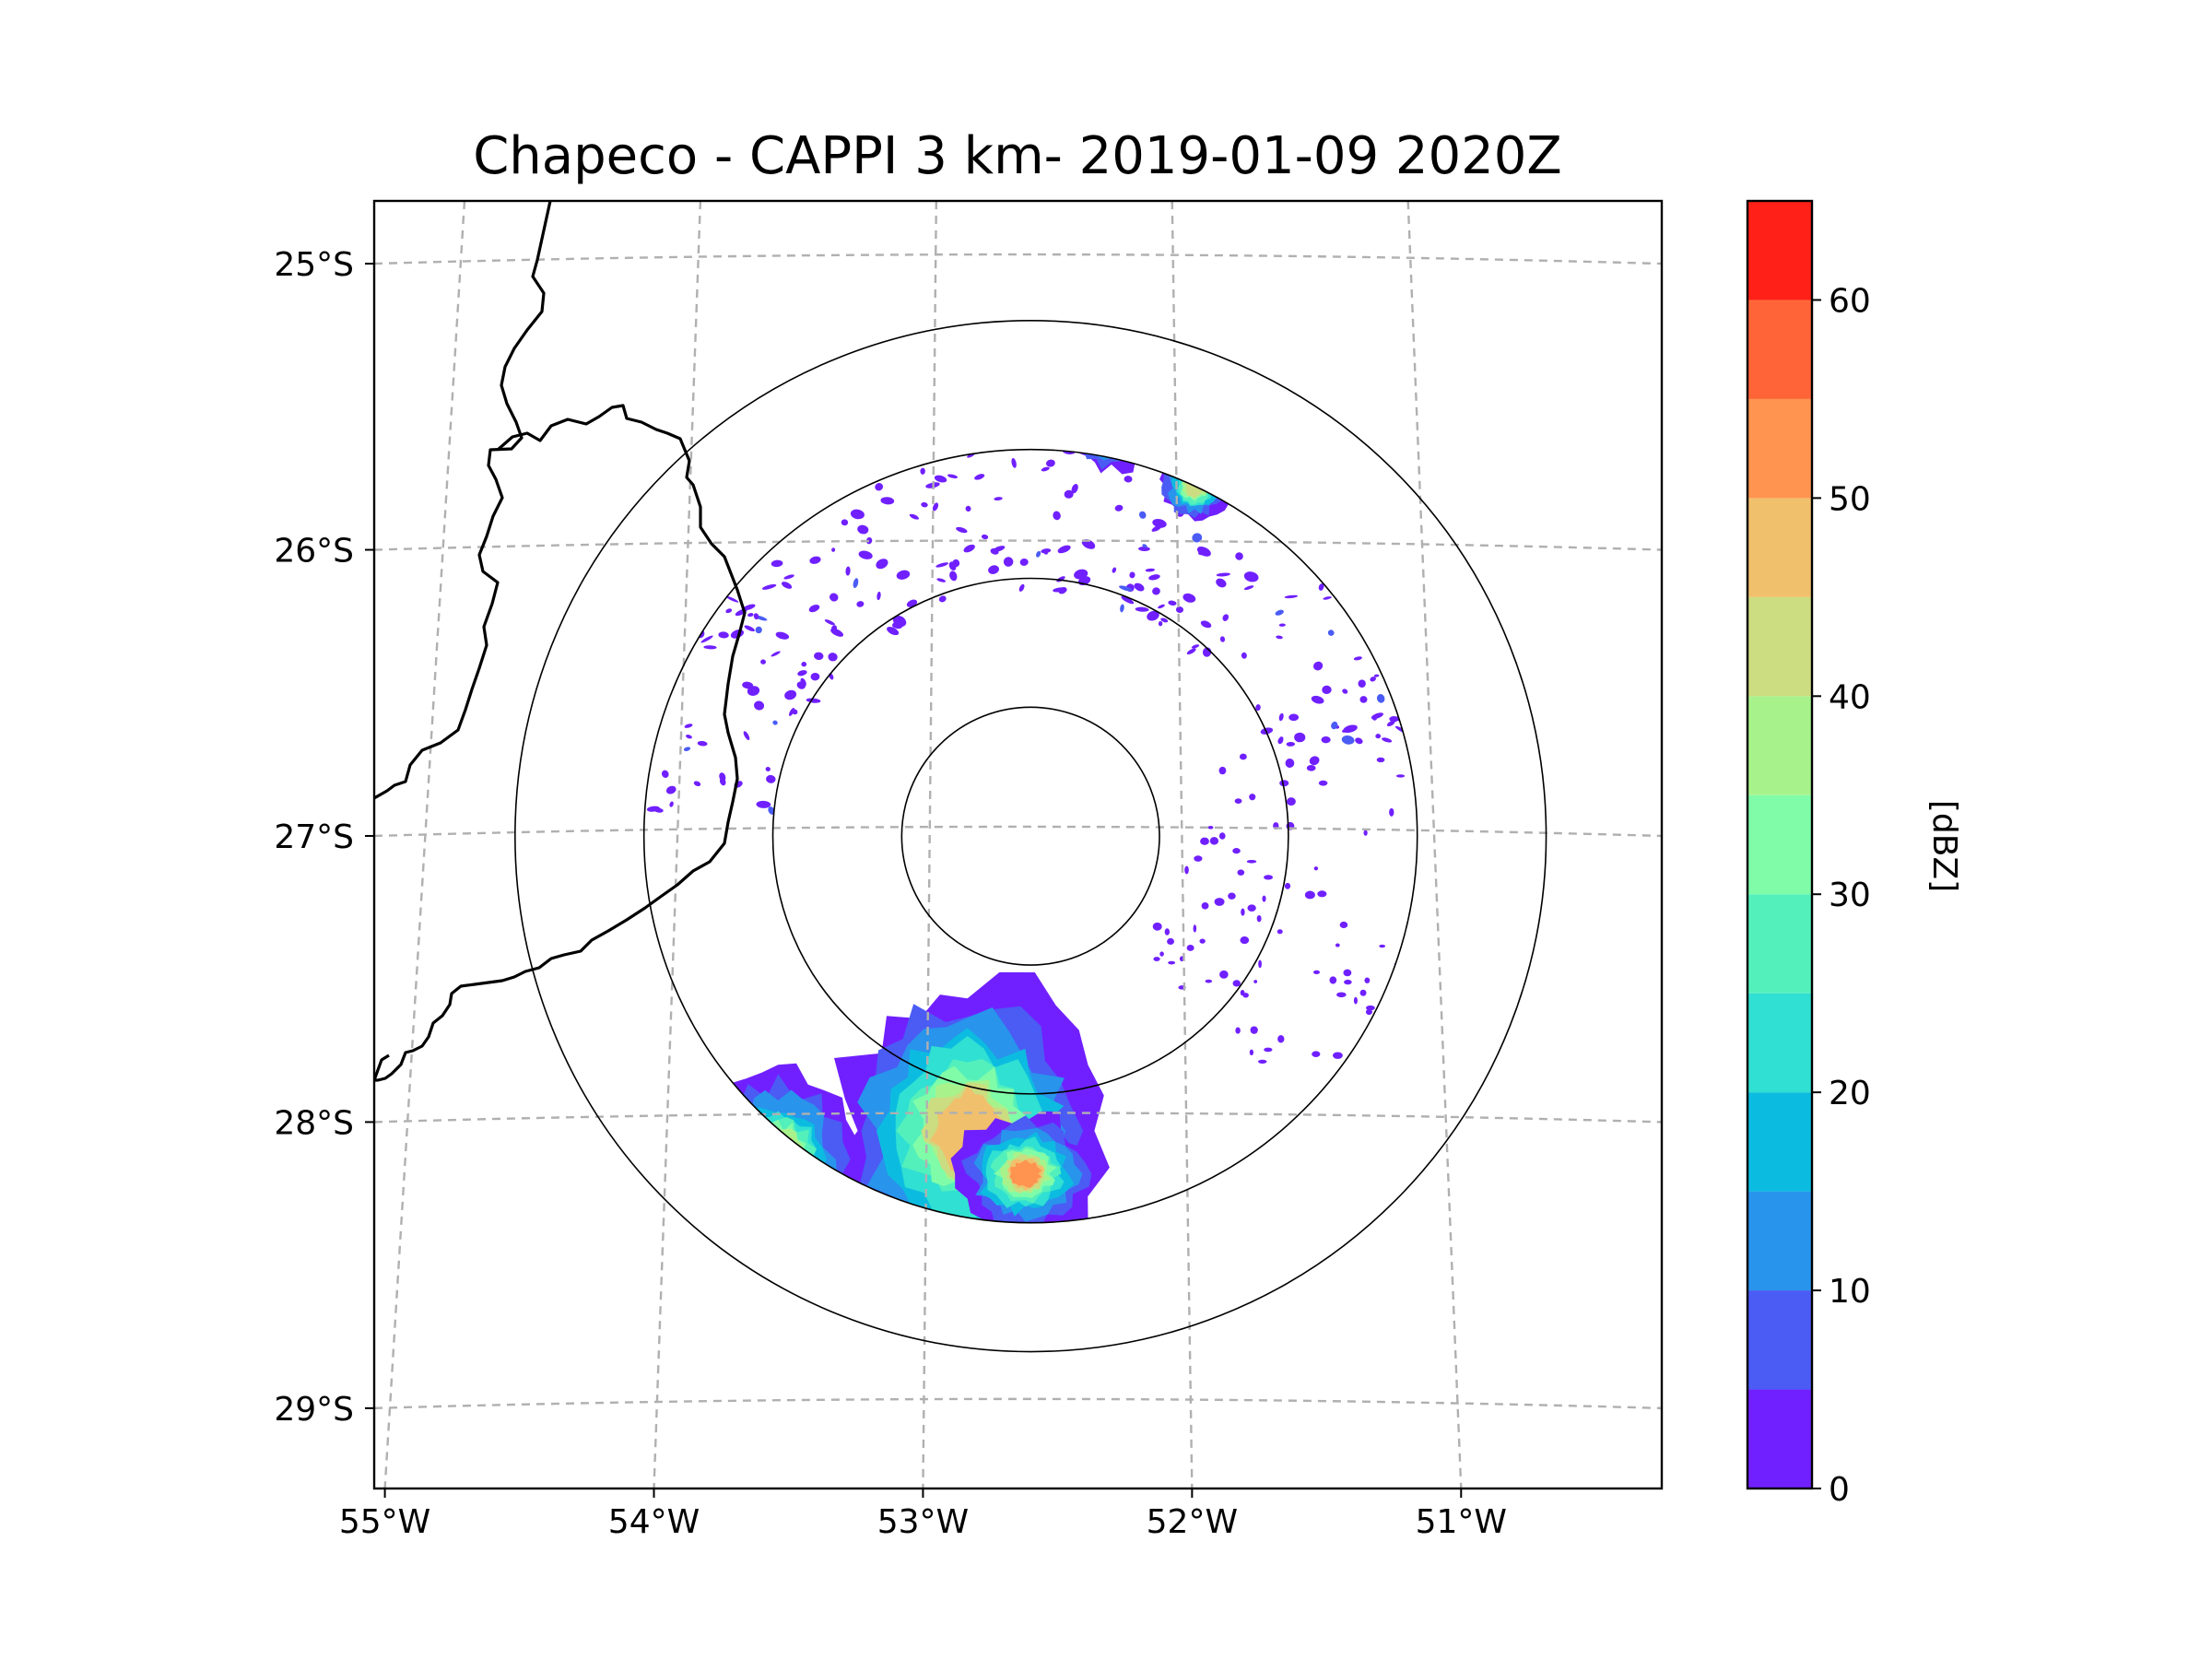 The image size is (2212, 1659). Describe the element at coordinates (314, 1410) in the screenshot. I see `latitude-tick-label: 29°S` at that location.